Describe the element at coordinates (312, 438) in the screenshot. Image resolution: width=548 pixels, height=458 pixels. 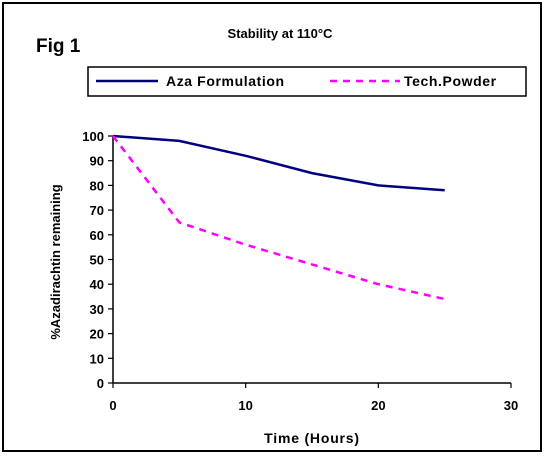
I see `x-axis-label: Time (Hours)` at that location.